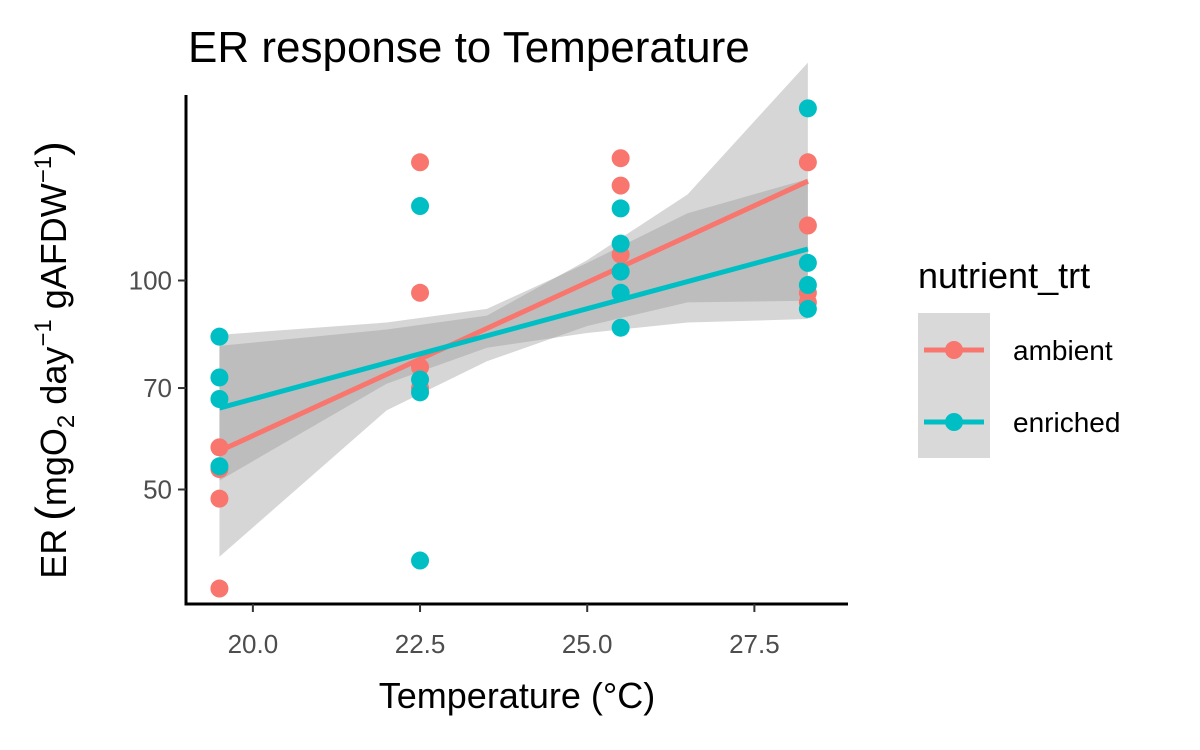 Image resolution: width=1200 pixels, height=750 pixels. Describe the element at coordinates (157, 388) in the screenshot. I see `y-tick-label: 70` at that location.